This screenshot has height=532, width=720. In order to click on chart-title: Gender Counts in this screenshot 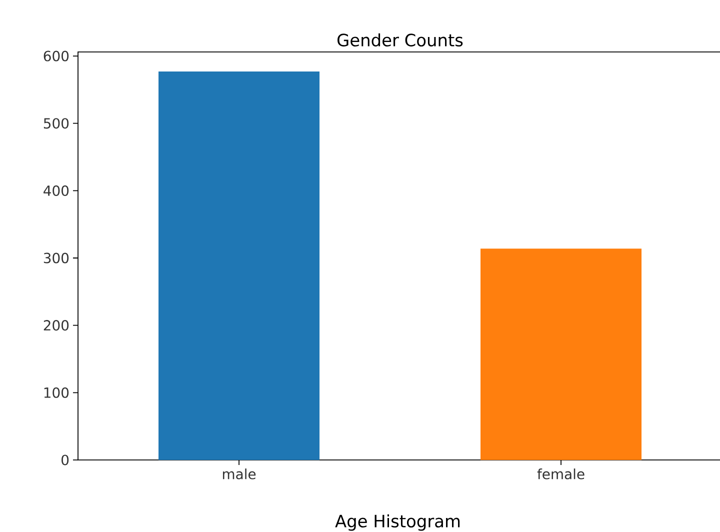, I will do `click(400, 39)`.